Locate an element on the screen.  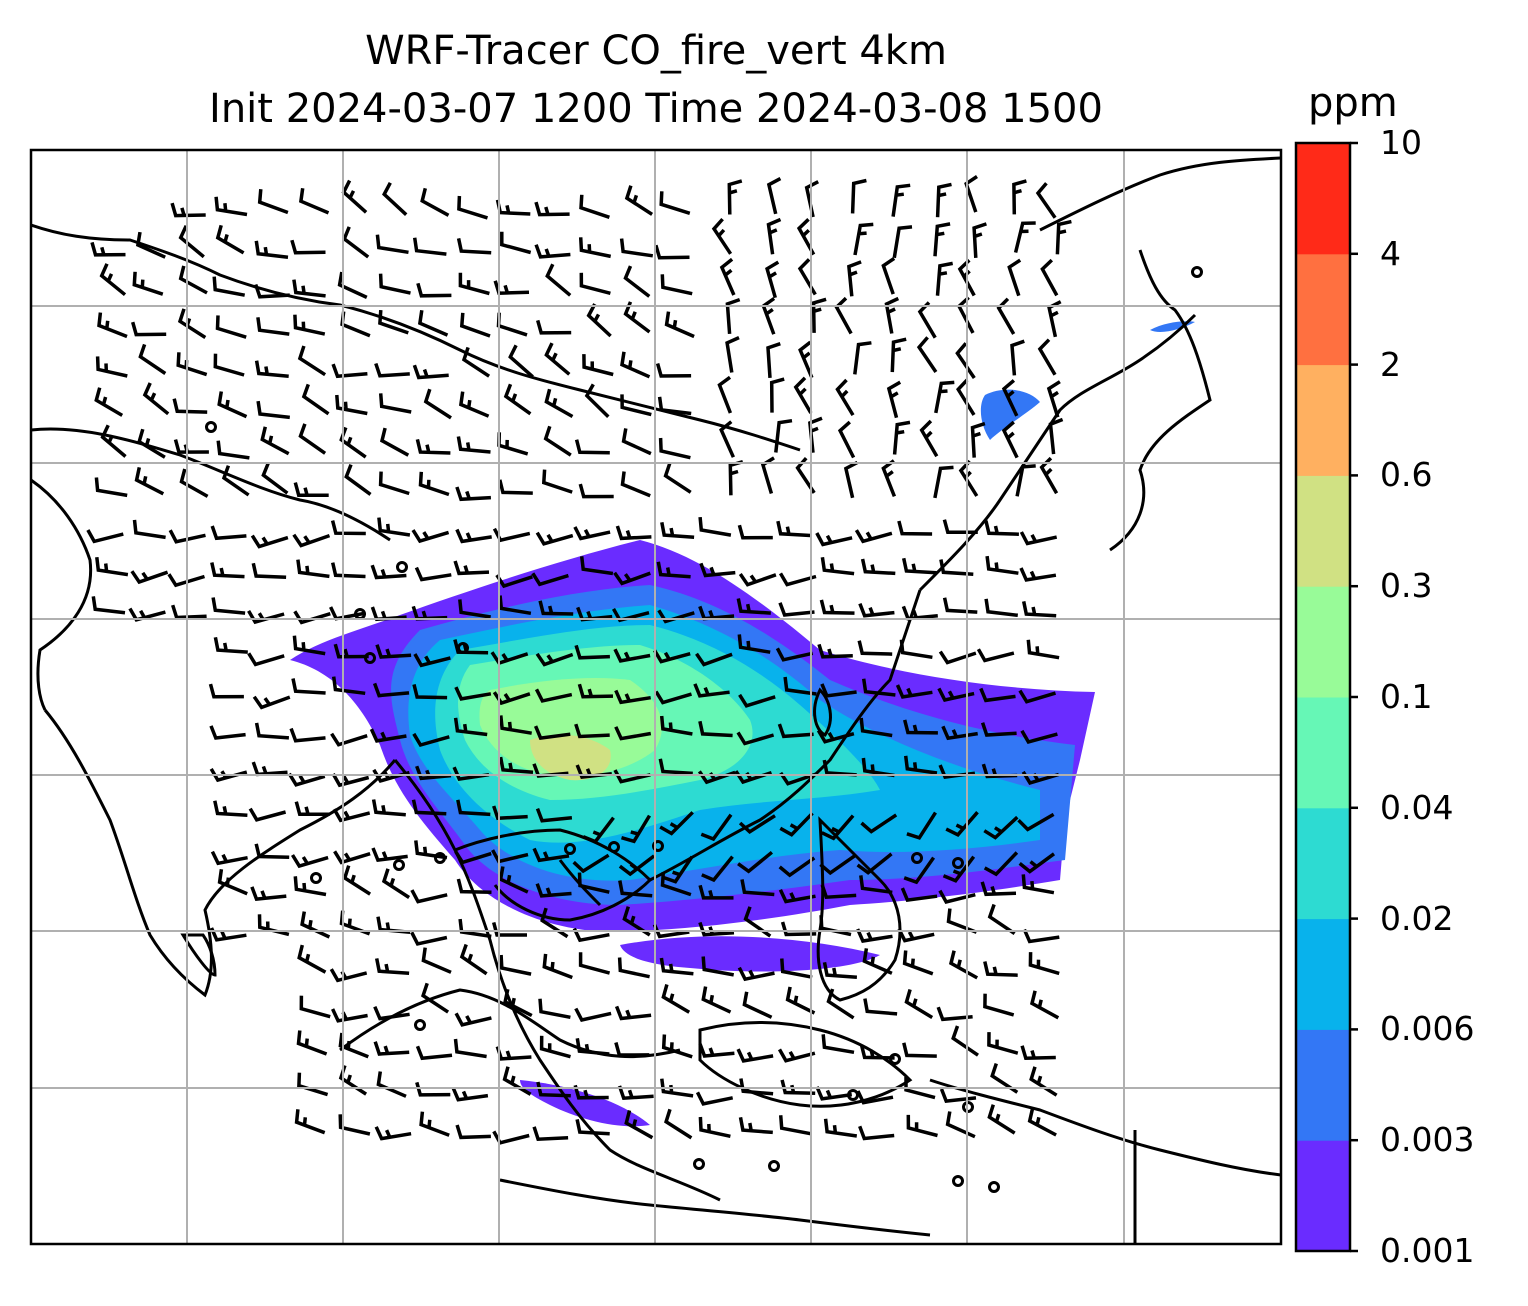
colorbar-tick-label: 0.1 is located at coordinates (1406, 696).